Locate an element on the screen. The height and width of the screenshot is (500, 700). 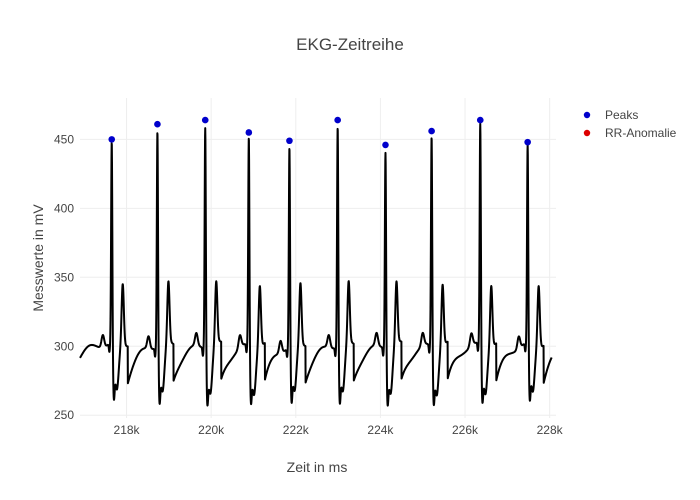
y-tick-label: 450 is located at coordinates (64, 139).